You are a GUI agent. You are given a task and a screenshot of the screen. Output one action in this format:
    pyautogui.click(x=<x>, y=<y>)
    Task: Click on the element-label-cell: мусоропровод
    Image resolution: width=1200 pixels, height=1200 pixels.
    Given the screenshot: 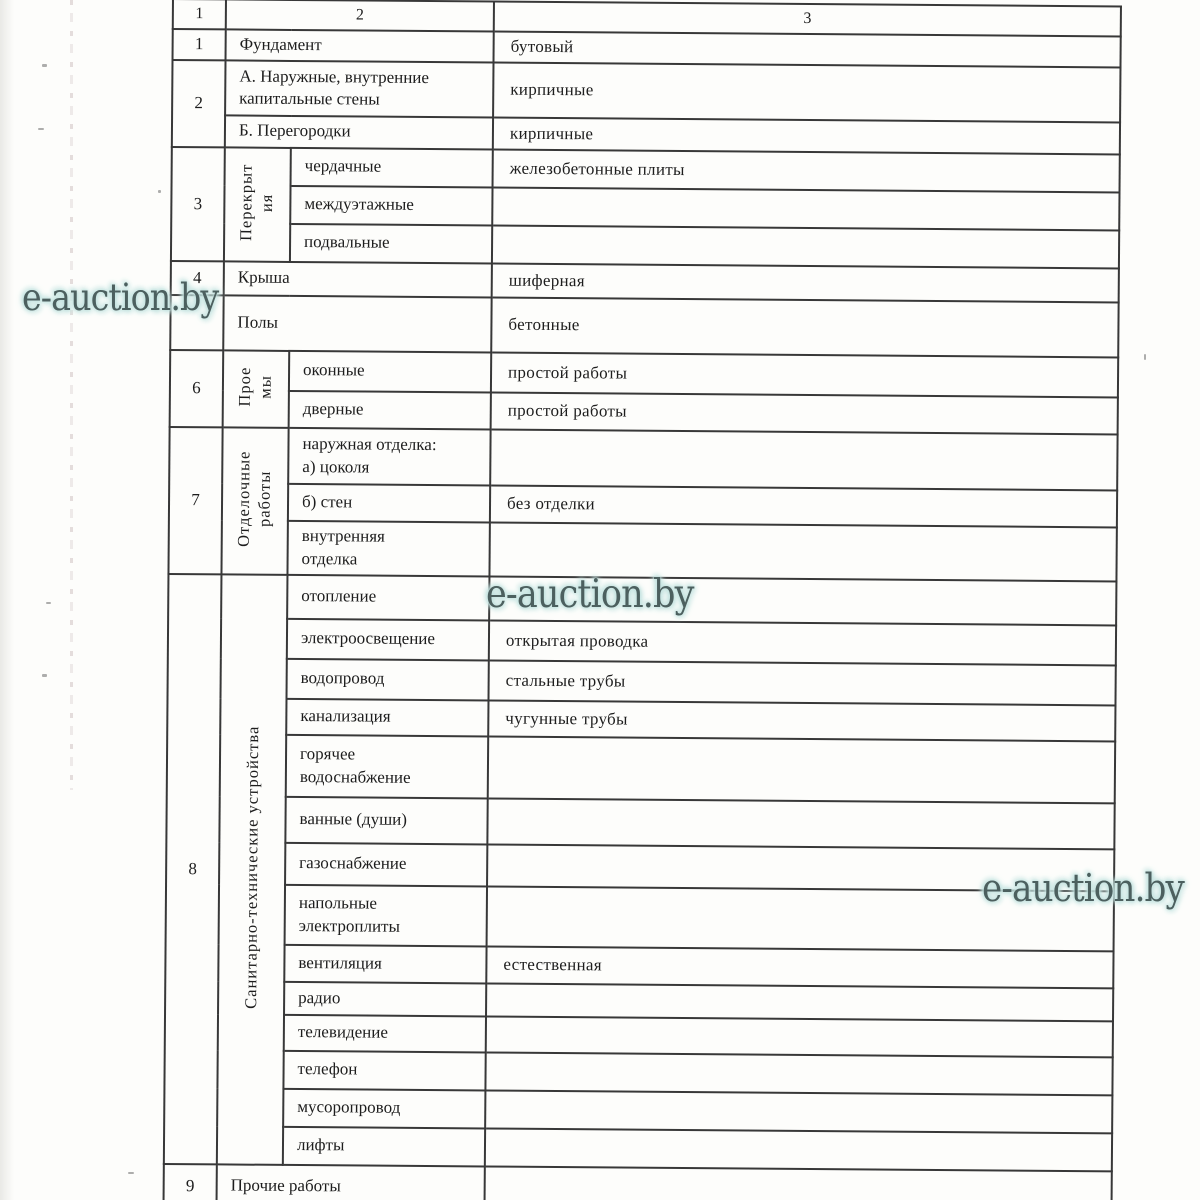 What is the action you would take?
    pyautogui.click(x=384, y=1108)
    